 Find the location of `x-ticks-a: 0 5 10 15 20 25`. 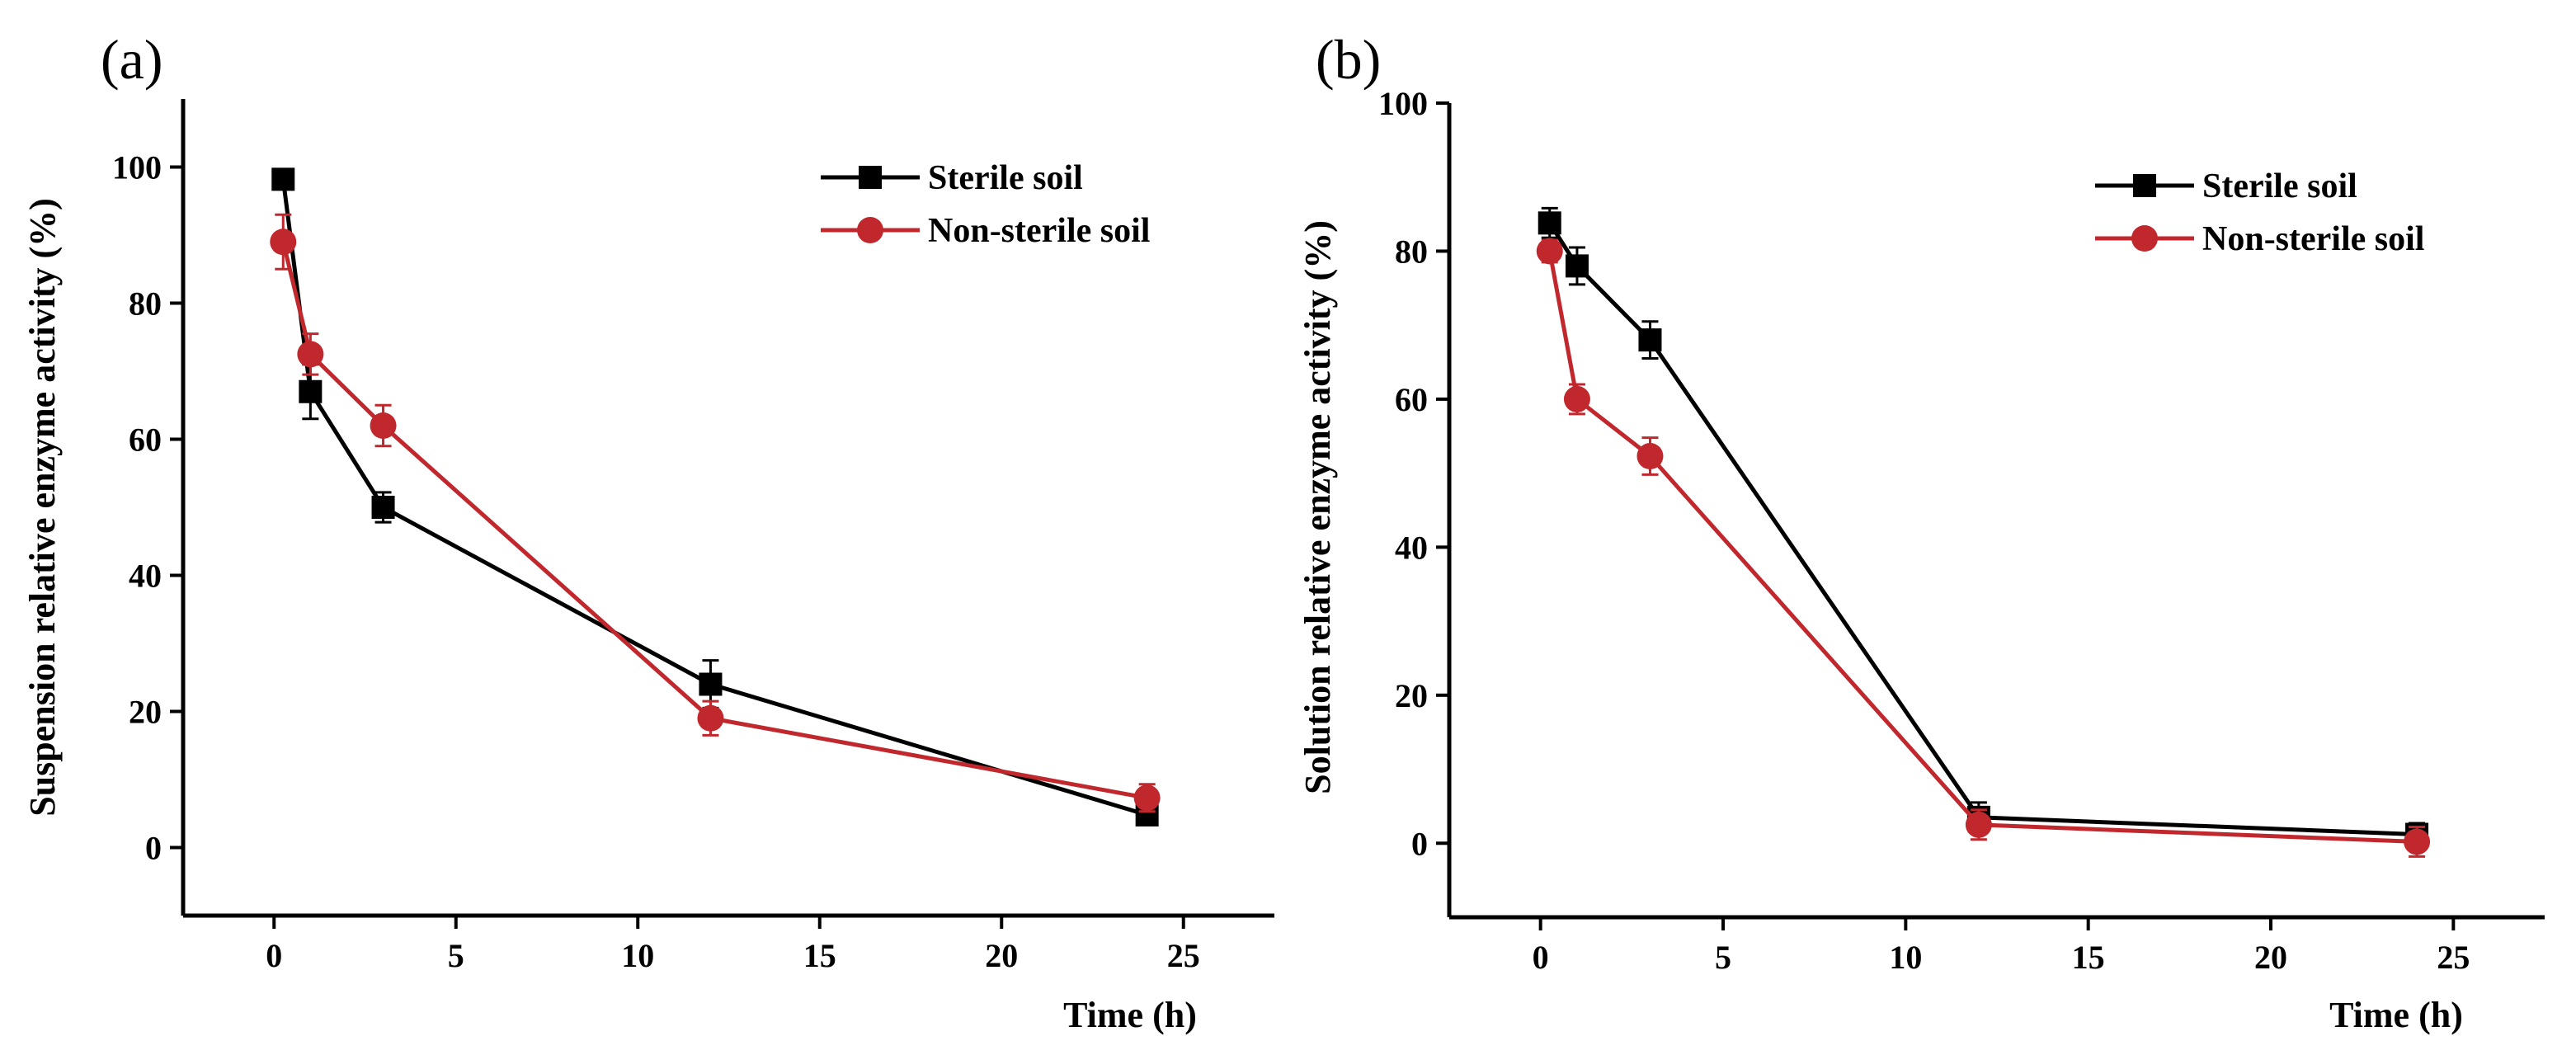

x-ticks-a: 0 5 10 15 20 25 is located at coordinates (733, 945).